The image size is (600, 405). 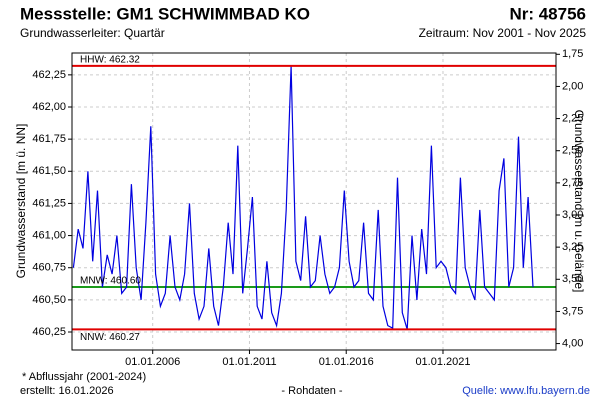 What do you see at coordinates (346, 362) in the screenshot?
I see `x-tick-label: 01.01.2016` at bounding box center [346, 362].